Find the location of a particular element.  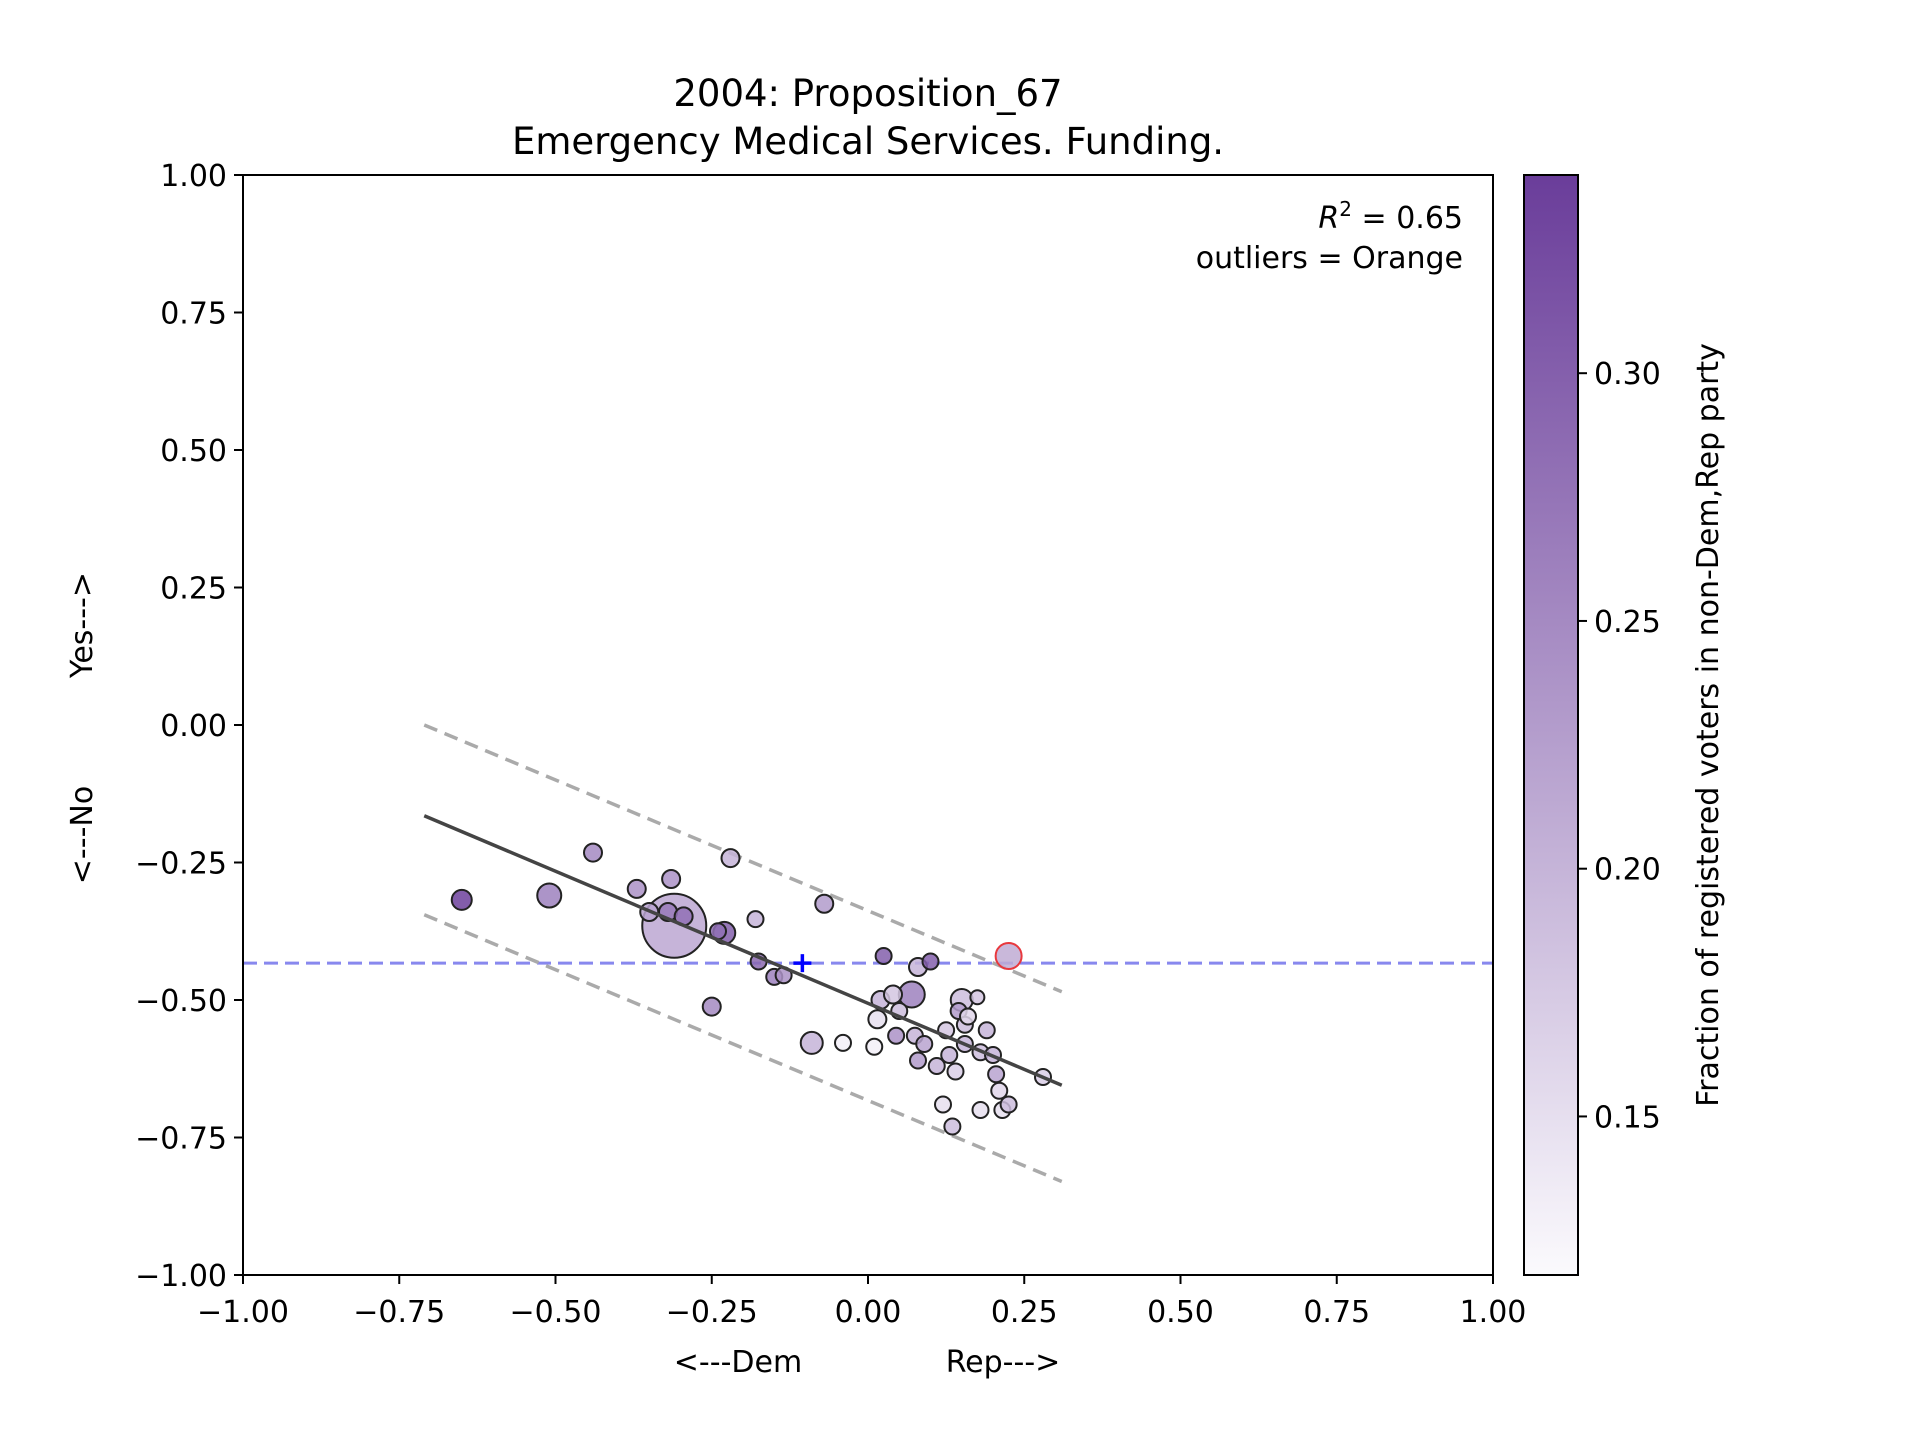

lower-band-line is located at coordinates (743, 1048).